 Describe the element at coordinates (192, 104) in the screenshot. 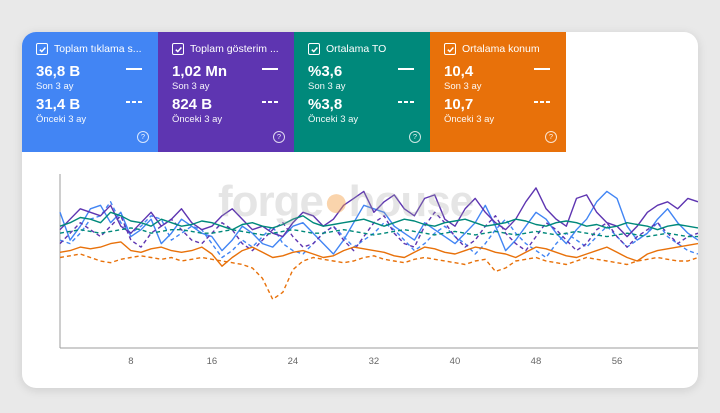

I see `metric-value: 824 B` at that location.